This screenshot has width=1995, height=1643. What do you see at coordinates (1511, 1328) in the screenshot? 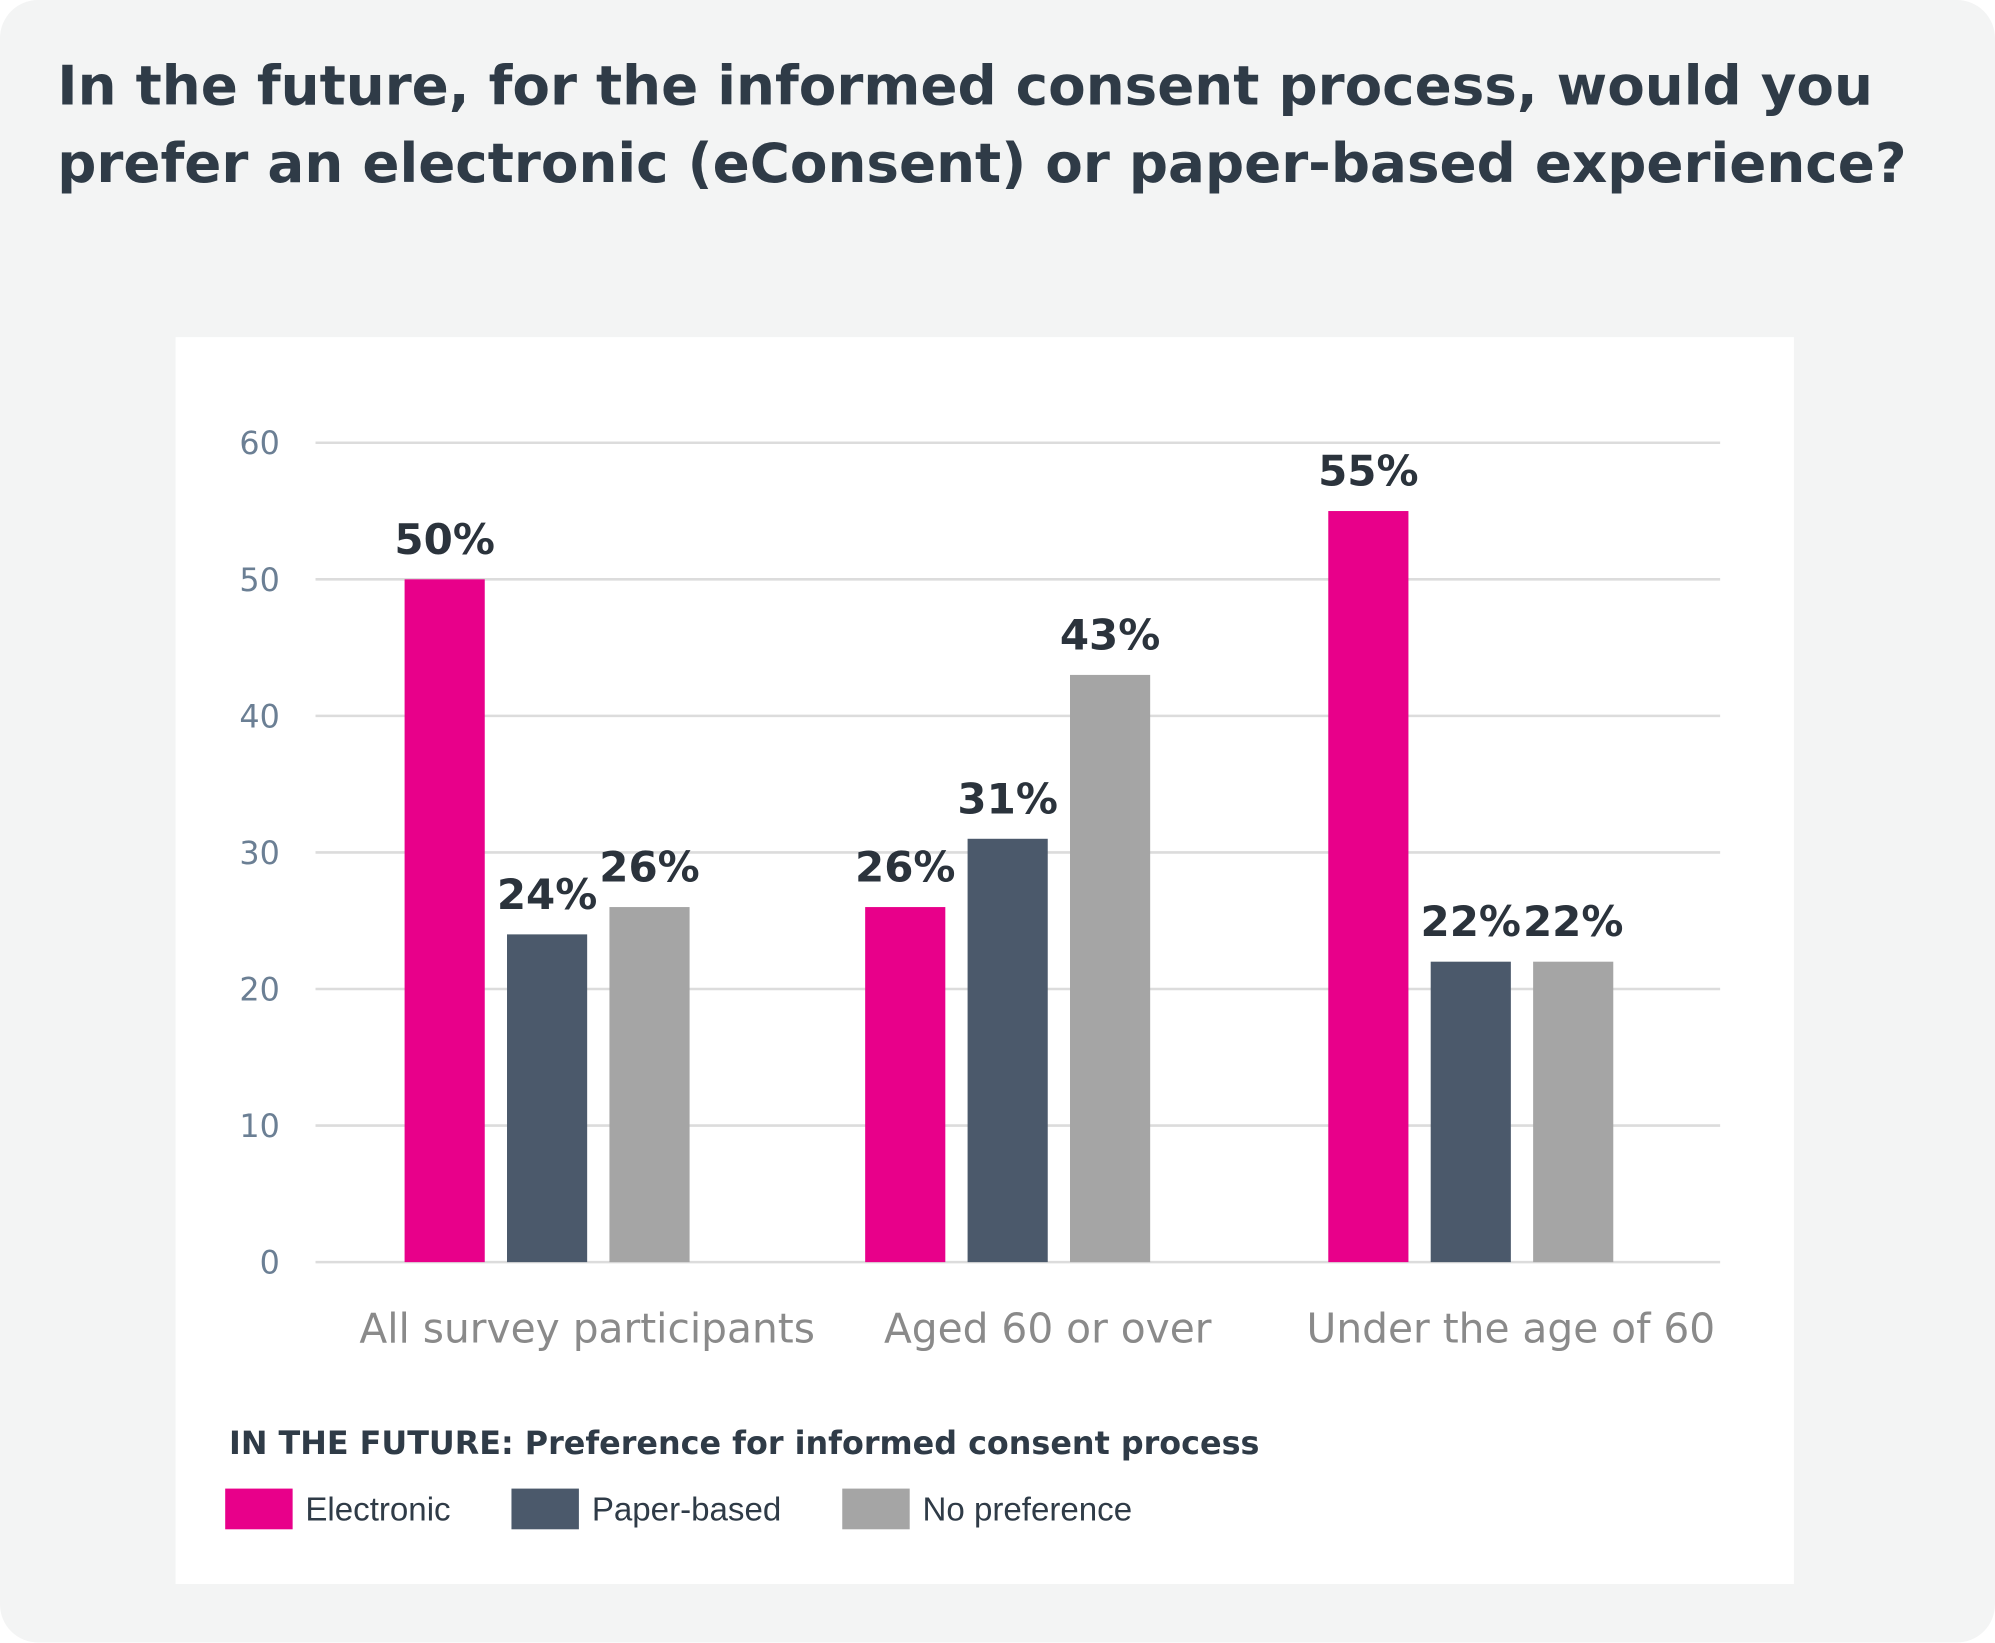
I see `x-category-label: Under the age of 60` at bounding box center [1511, 1328].